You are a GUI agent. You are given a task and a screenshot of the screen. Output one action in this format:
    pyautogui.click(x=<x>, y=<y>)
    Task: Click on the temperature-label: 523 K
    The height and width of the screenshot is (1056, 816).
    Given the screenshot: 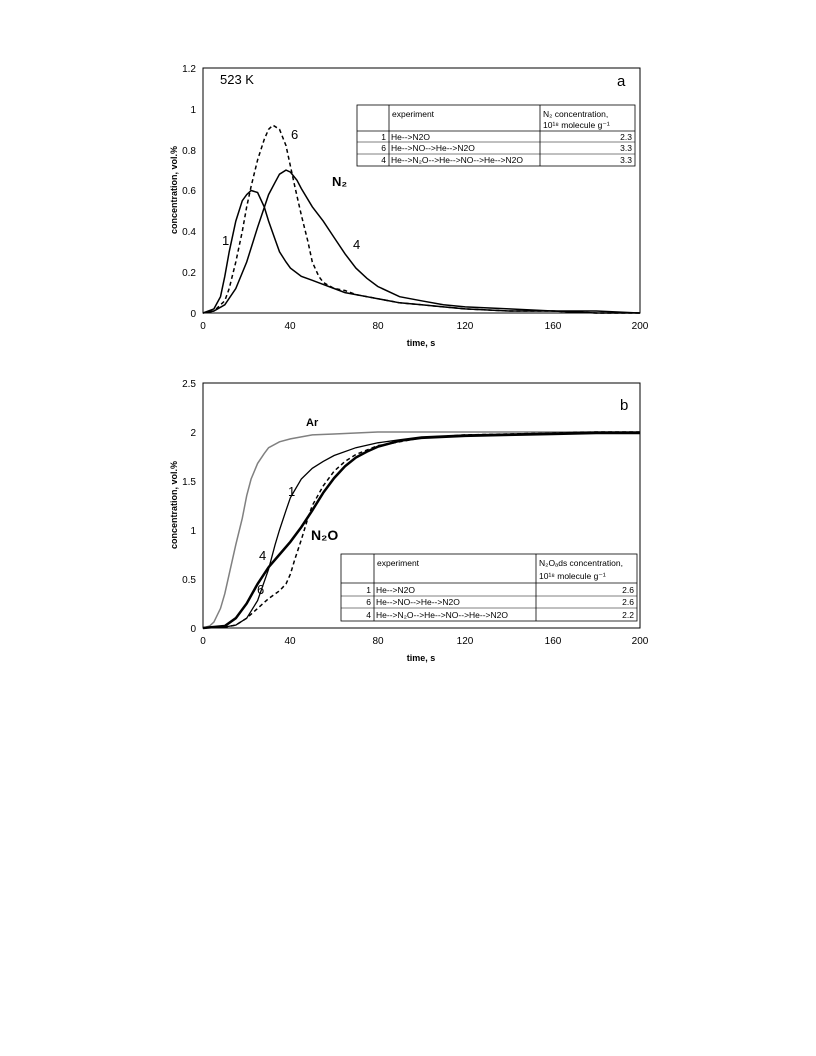 What is the action you would take?
    pyautogui.click(x=237, y=79)
    